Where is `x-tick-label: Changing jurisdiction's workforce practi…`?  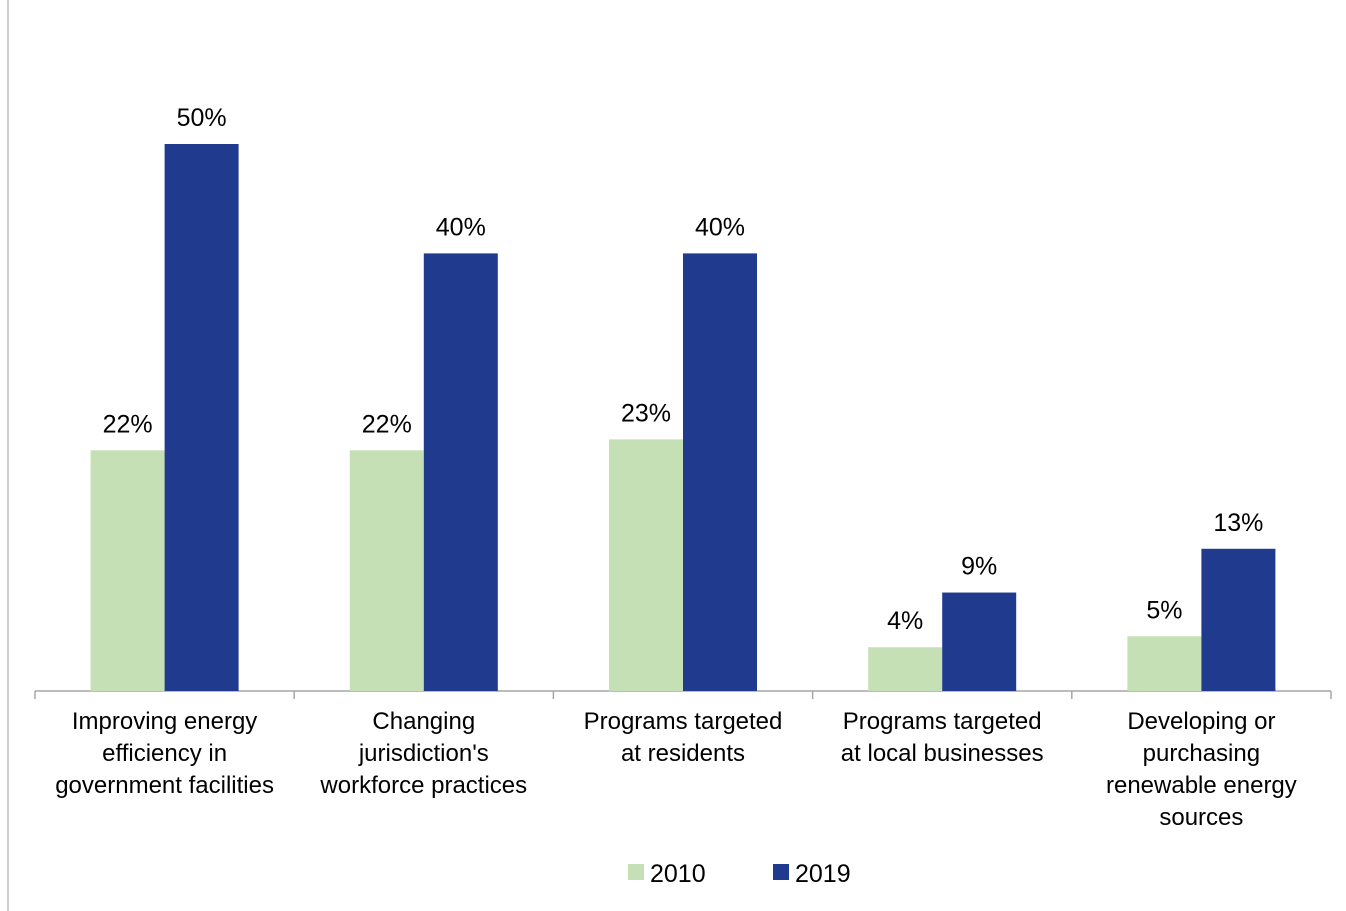 x-tick-label: Changing jurisdiction's workforce practi… is located at coordinates (424, 753).